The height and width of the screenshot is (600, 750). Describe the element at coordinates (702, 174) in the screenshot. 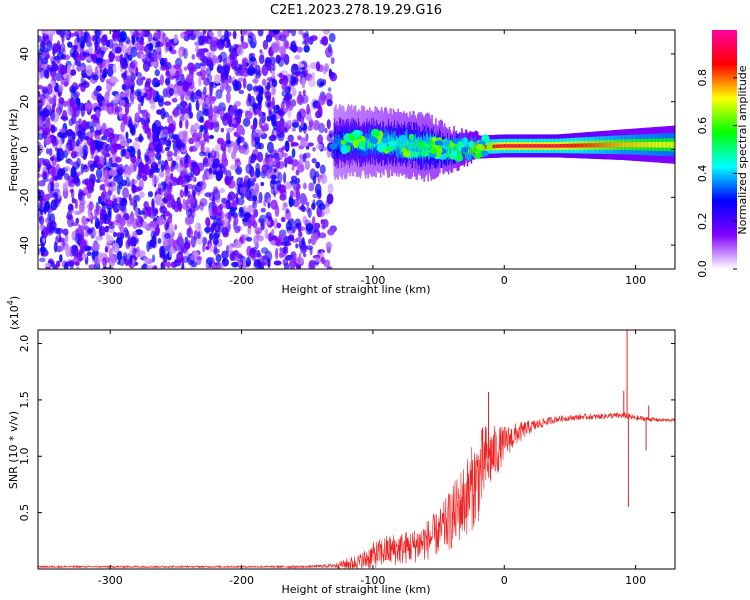

I see `colorbar-tick-label: 0.4` at that location.